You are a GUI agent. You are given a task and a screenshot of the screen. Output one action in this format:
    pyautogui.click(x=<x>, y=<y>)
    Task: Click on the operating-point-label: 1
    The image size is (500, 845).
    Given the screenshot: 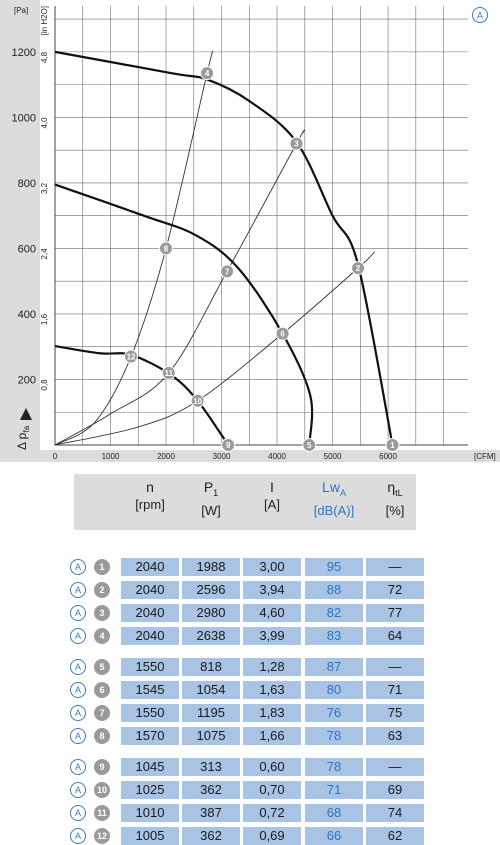 What is the action you would take?
    pyautogui.click(x=392, y=445)
    